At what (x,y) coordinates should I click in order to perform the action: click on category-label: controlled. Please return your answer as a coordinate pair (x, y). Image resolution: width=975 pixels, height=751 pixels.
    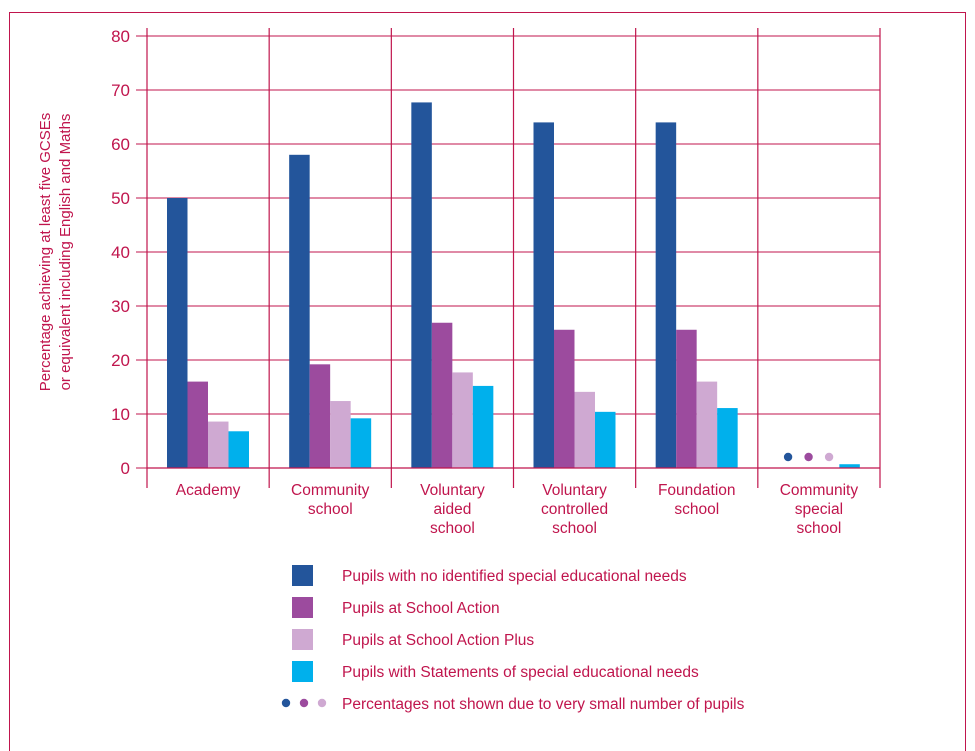
    Looking at the image, I should click on (574, 509).